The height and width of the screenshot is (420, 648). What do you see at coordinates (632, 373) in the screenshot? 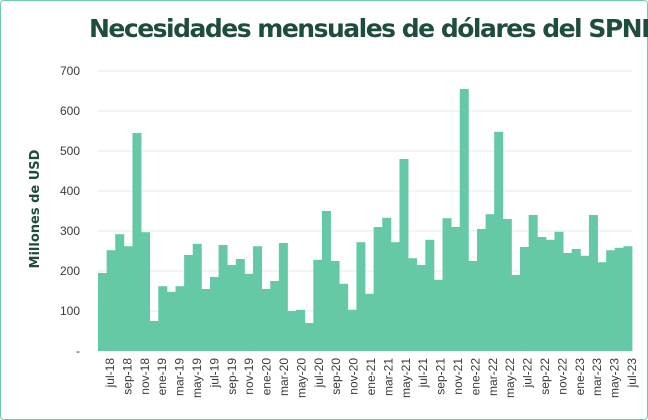
I see `x-tick-label: jul-23` at bounding box center [632, 373].